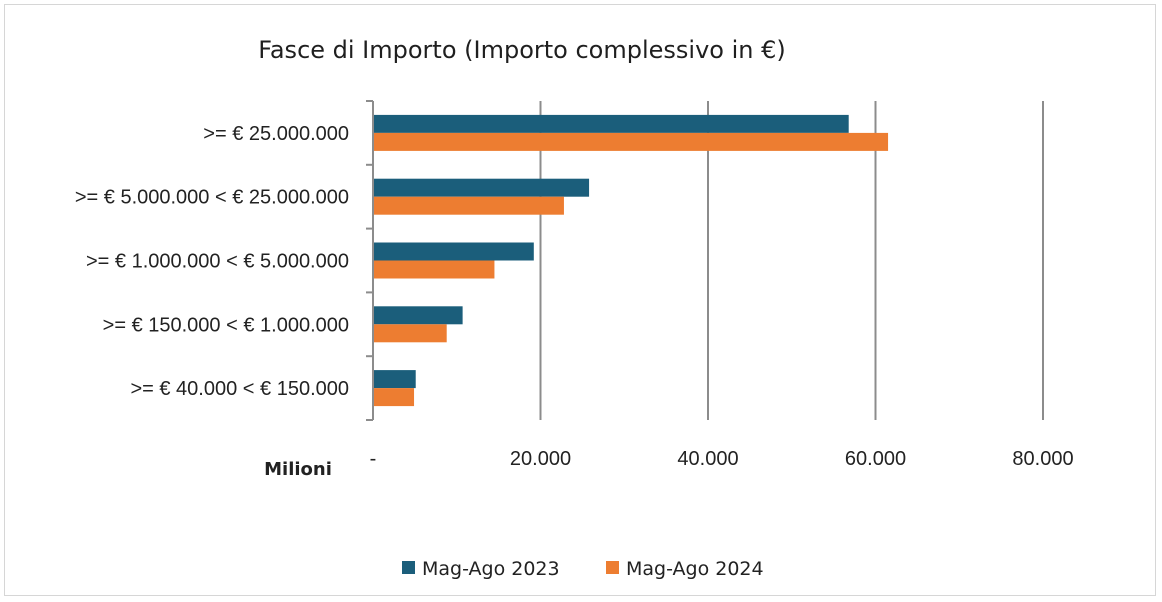 The width and height of the screenshot is (1162, 602). I want to click on x-axis: - 20.000 40.000 60.000 80.000, so click(722, 459).